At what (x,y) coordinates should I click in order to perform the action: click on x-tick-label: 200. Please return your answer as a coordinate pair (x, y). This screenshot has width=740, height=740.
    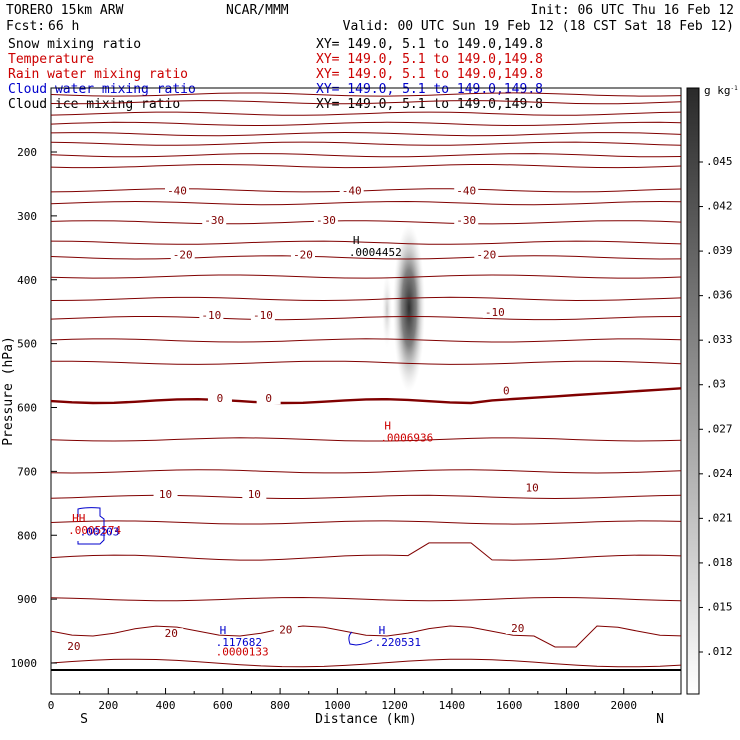
    Looking at the image, I should click on (108, 705).